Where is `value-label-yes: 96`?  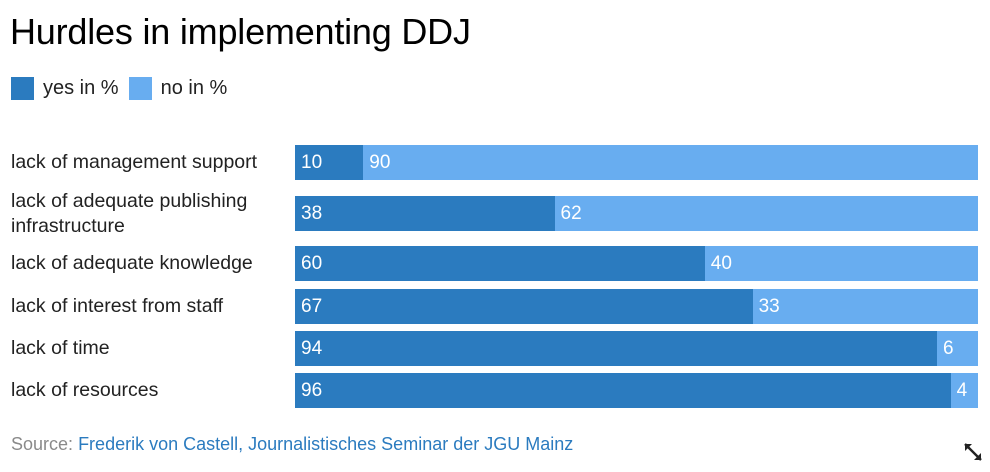
value-label-yes: 96 is located at coordinates (312, 390).